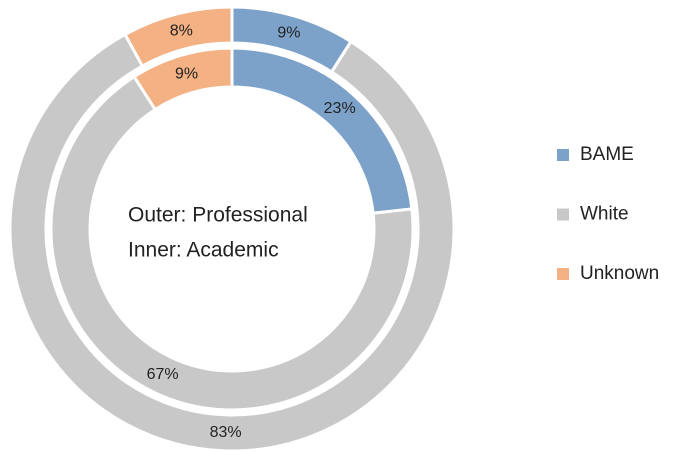  I want to click on annotation: Inner: Academic, so click(203, 250).